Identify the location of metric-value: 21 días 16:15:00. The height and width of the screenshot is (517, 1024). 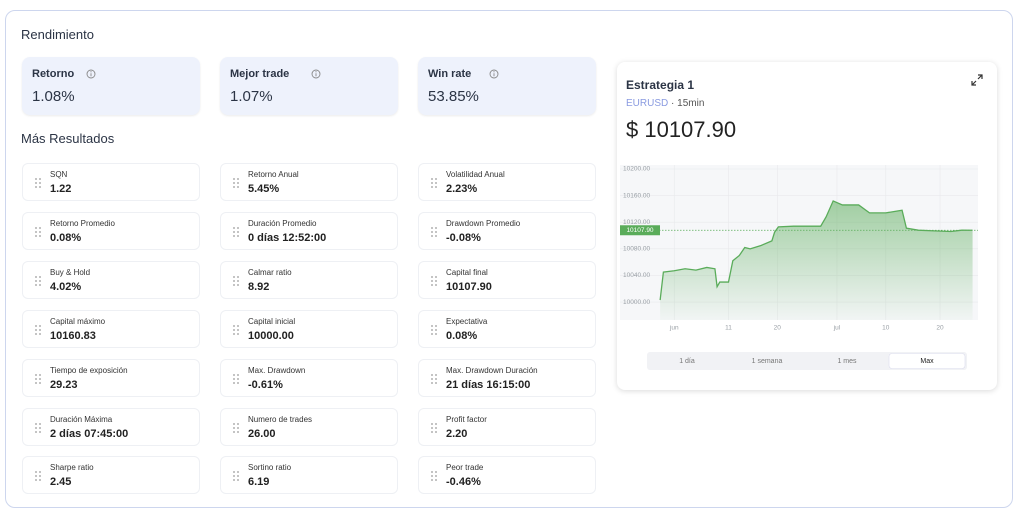
(488, 385).